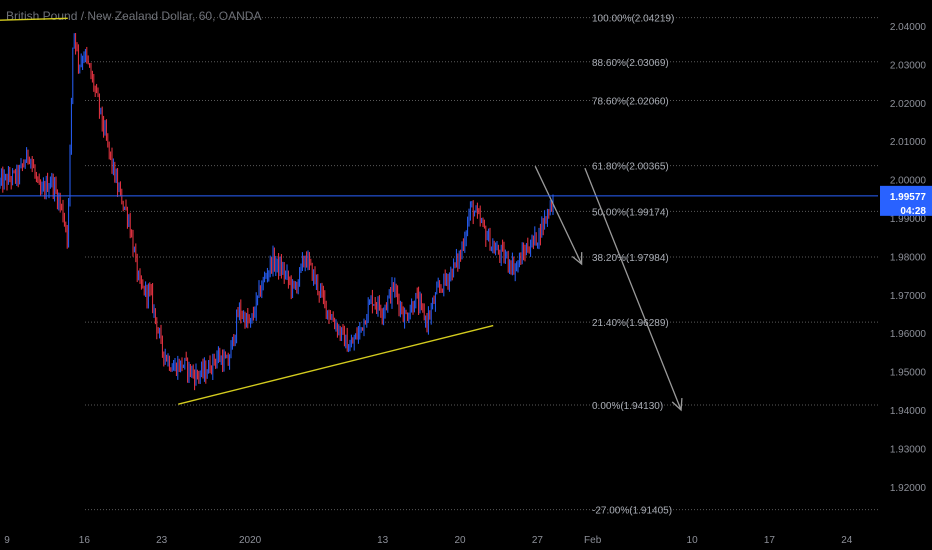 The width and height of the screenshot is (932, 550). I want to click on time-tick-label: 10, so click(693, 540).